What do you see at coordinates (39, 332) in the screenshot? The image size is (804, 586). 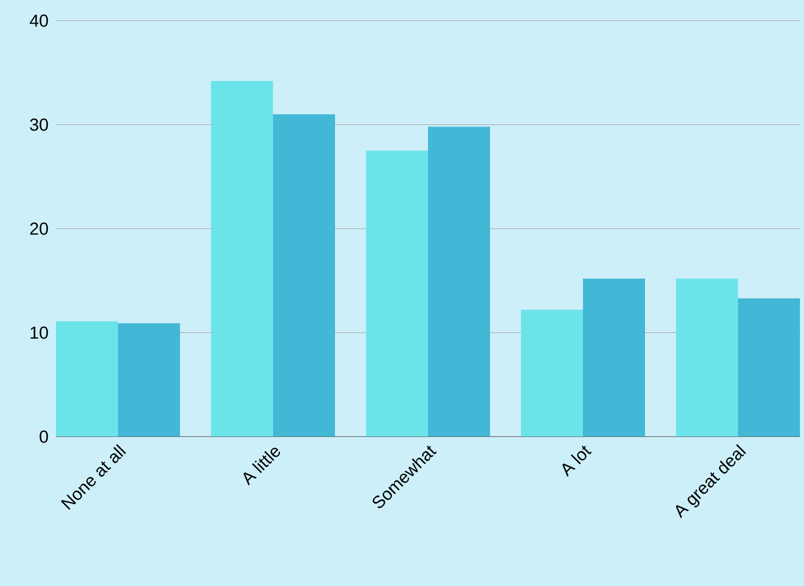 I see `y-tick-label: 10` at bounding box center [39, 332].